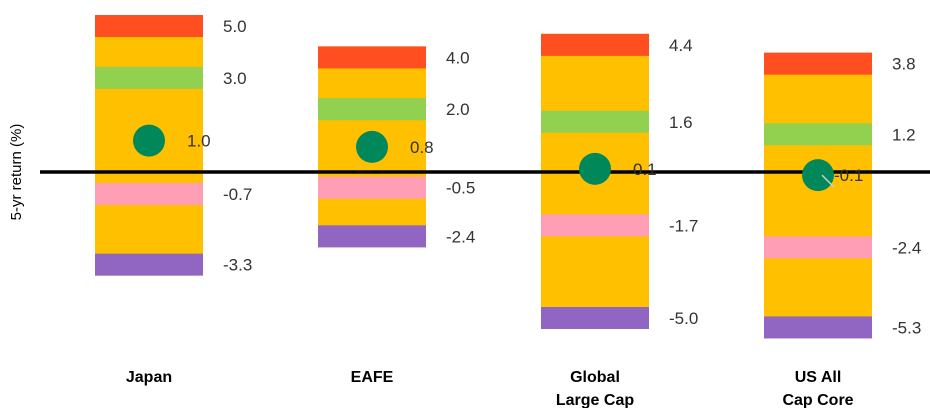 This screenshot has width=930, height=408. Describe the element at coordinates (904, 64) in the screenshot. I see `max-value-label: 3.8` at that location.